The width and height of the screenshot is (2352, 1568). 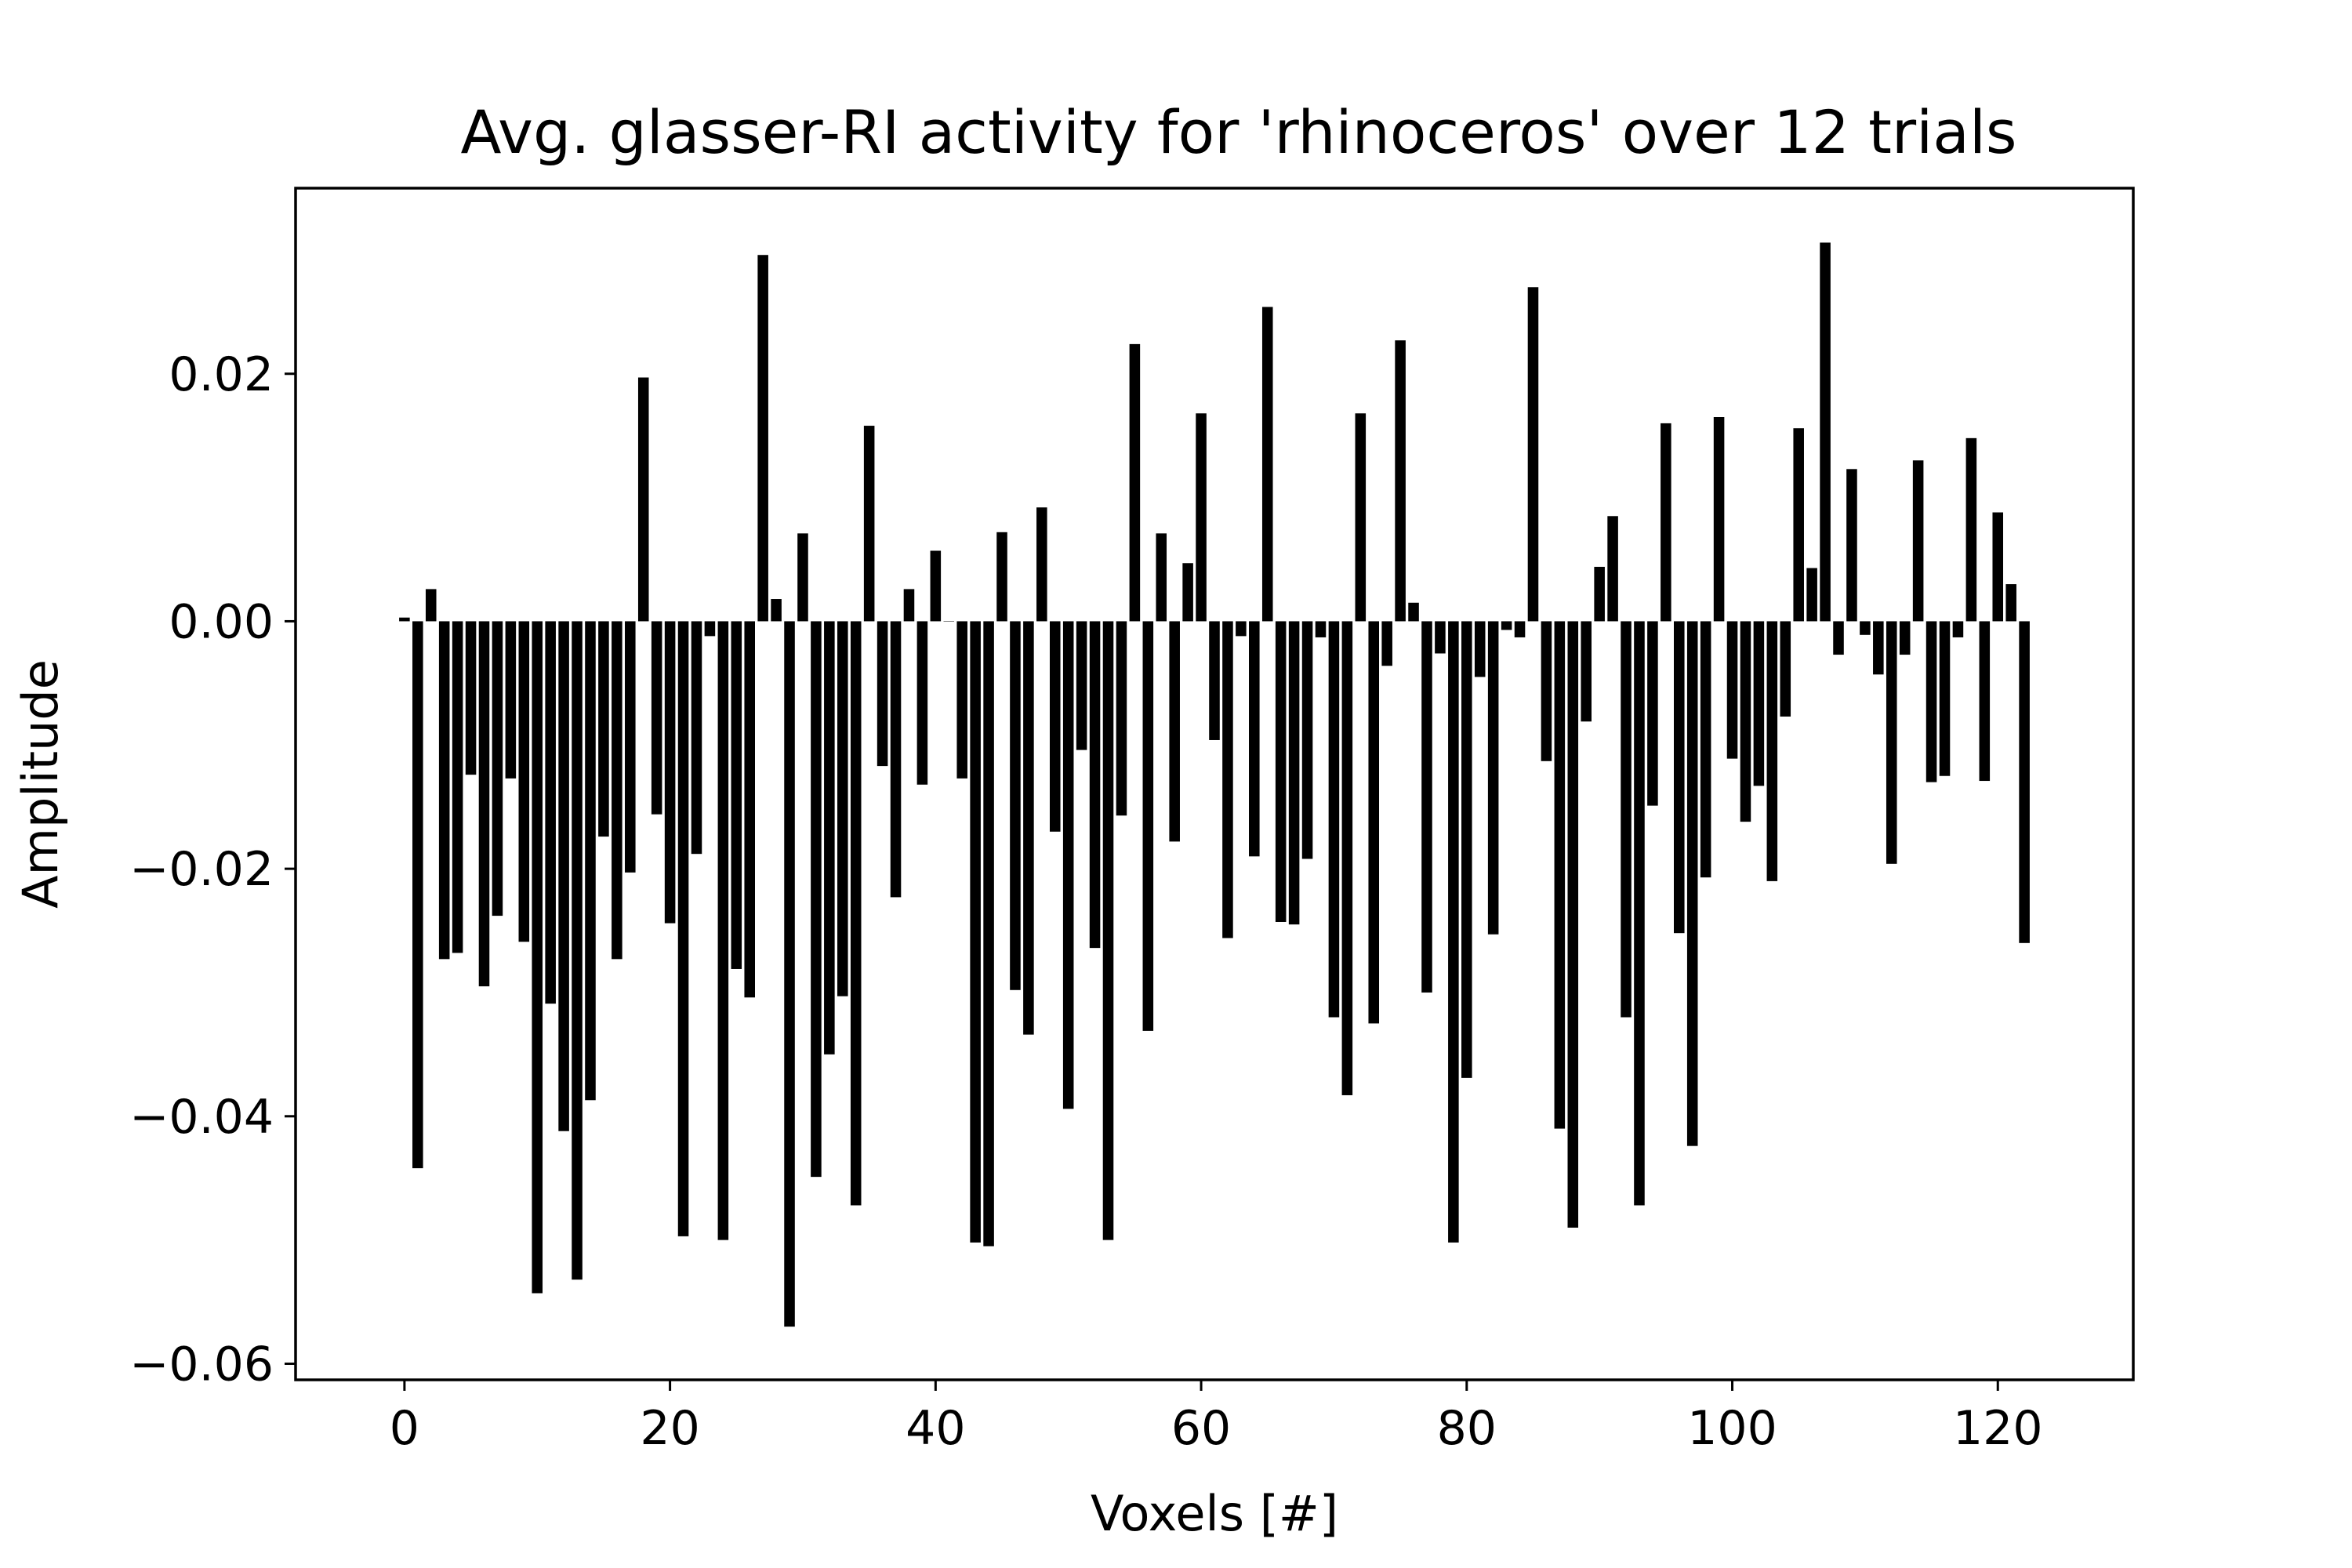 What do you see at coordinates (201, 869) in the screenshot?
I see `y-tick-label: −0.02` at bounding box center [201, 869].